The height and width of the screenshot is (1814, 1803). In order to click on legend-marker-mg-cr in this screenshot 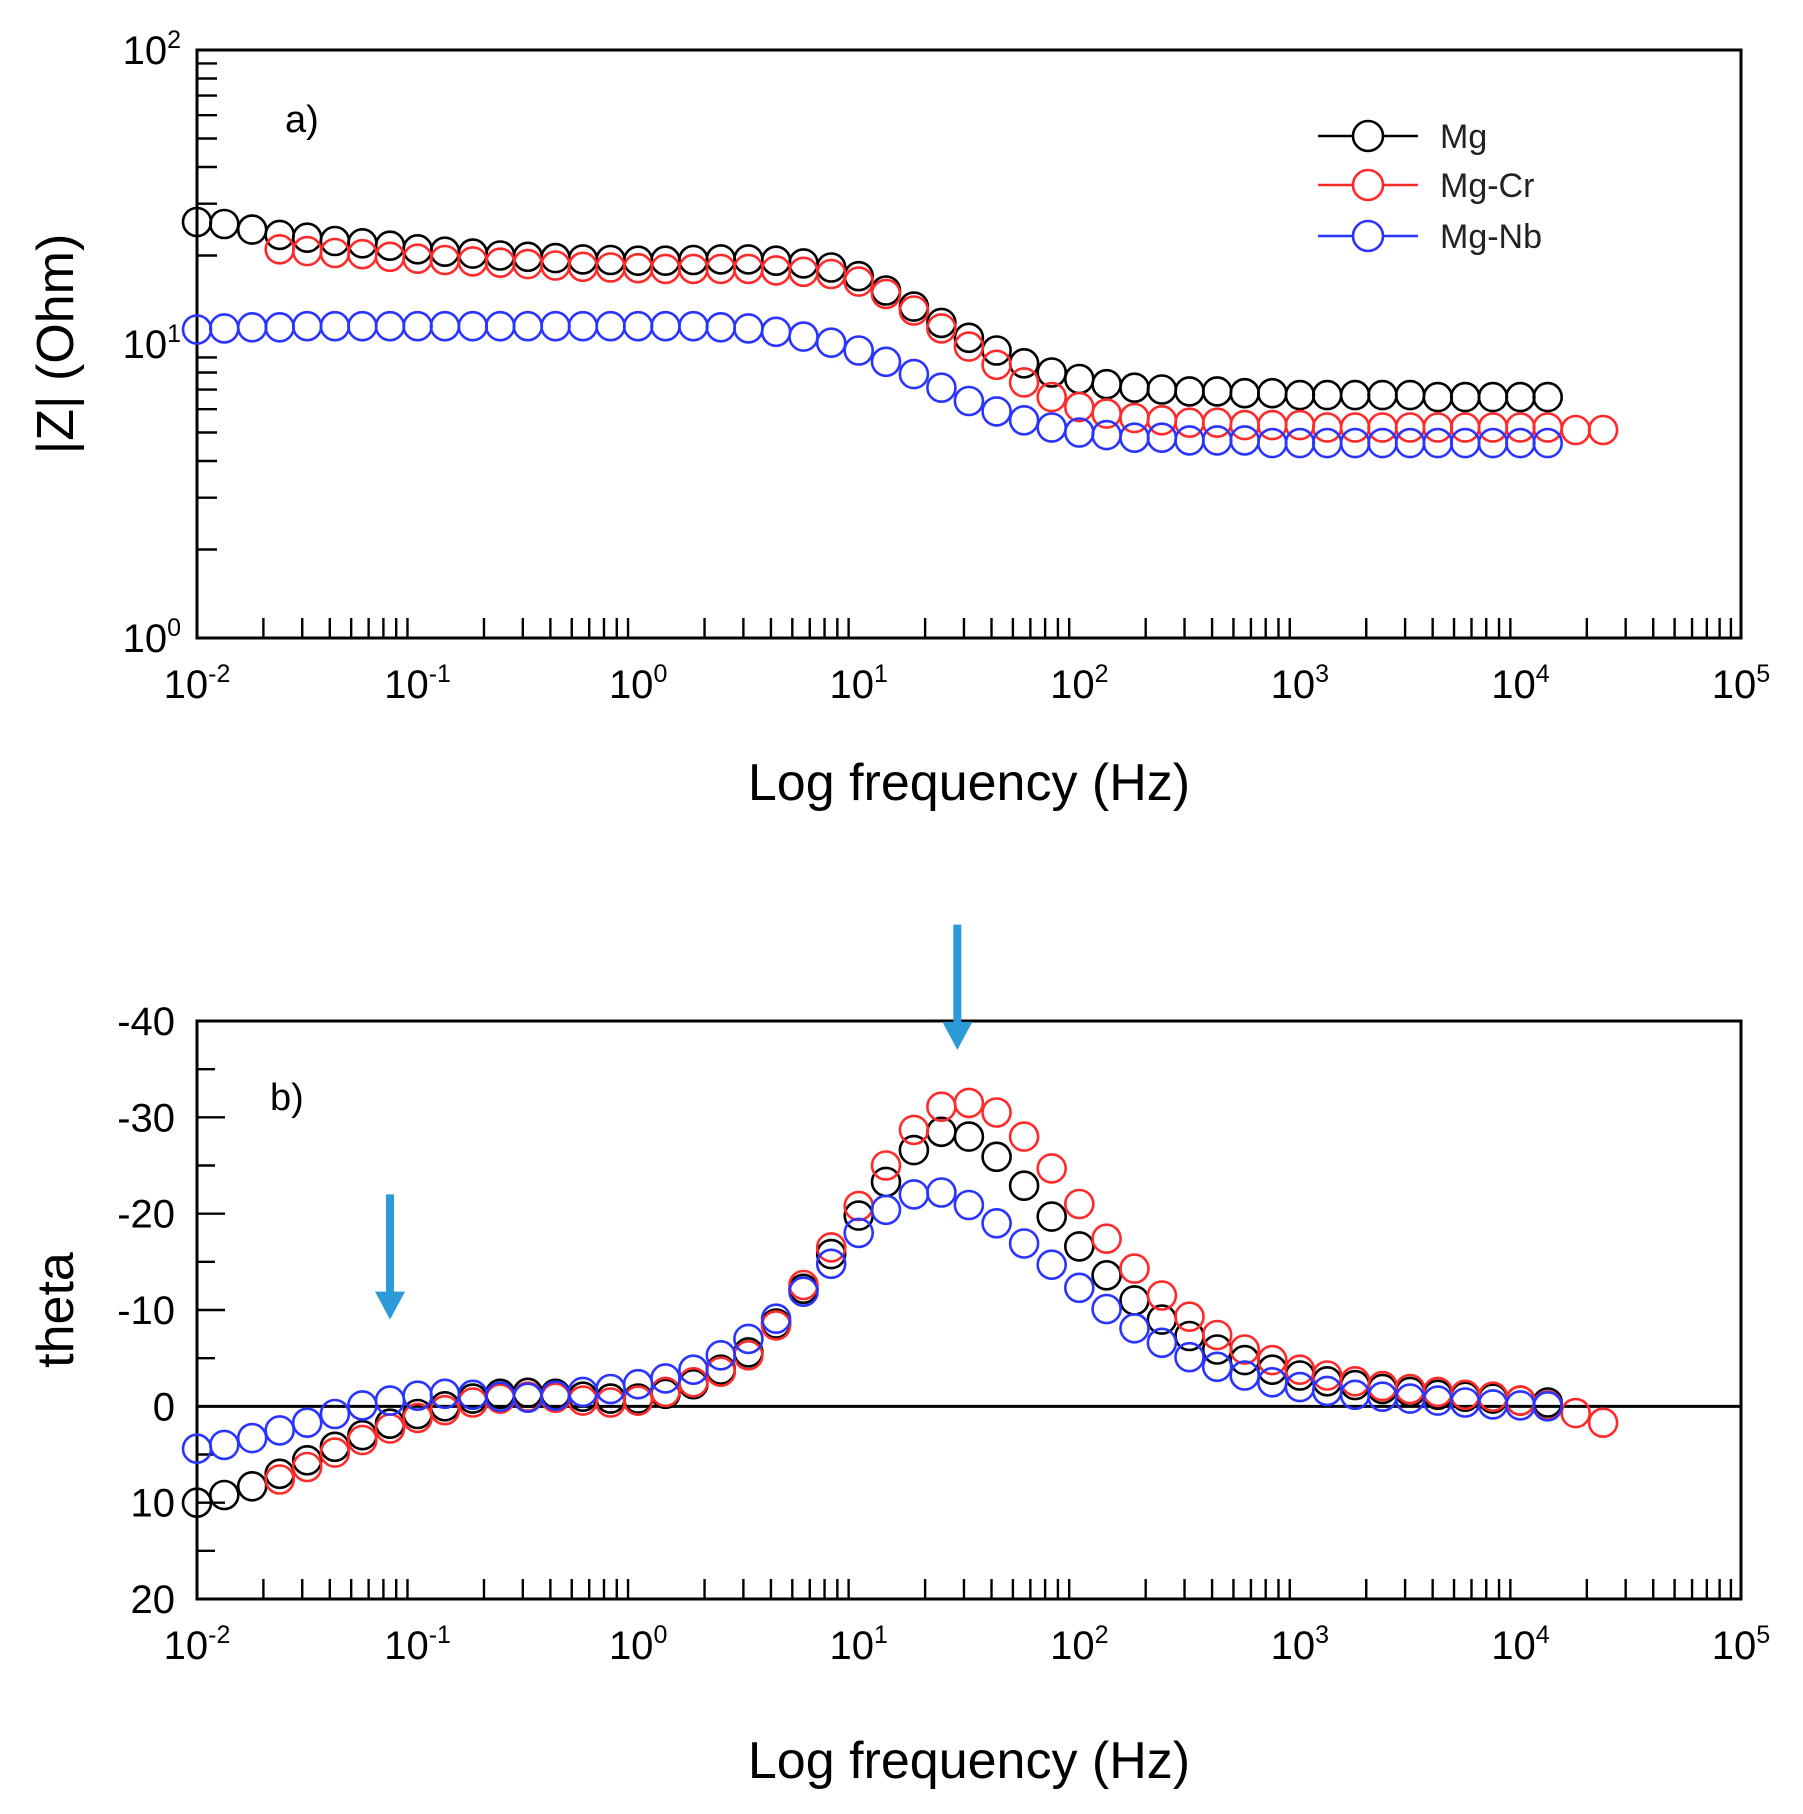, I will do `click(1368, 185)`.